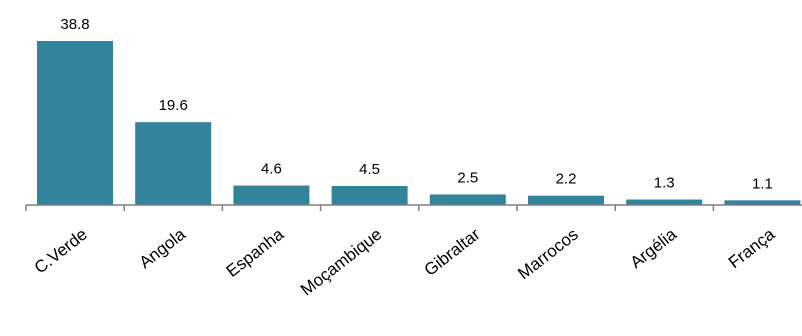  Describe the element at coordinates (369, 169) in the screenshot. I see `data-label: 4.5` at that location.